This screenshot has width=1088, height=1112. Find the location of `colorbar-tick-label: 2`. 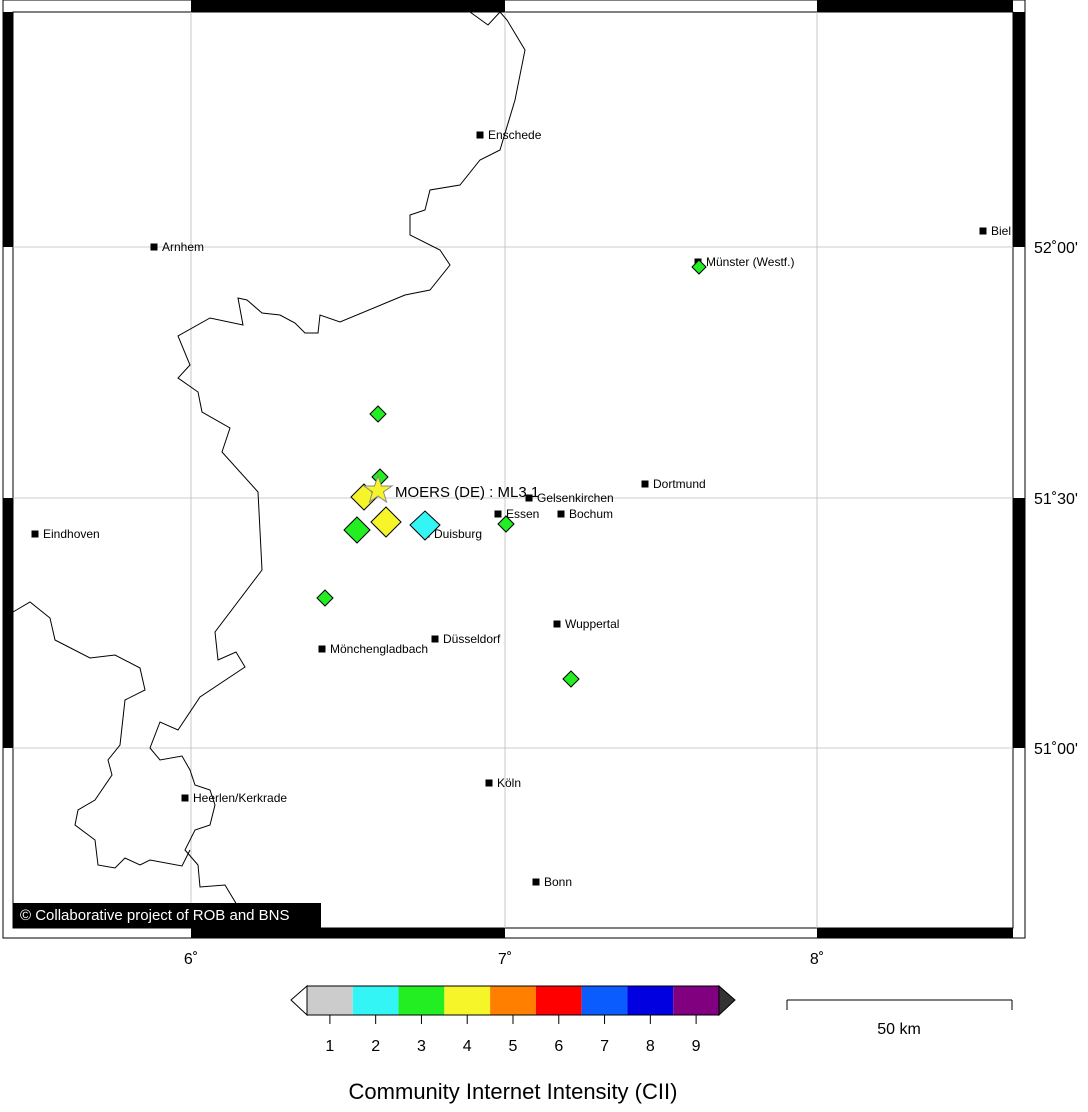

colorbar-tick-label: 2 is located at coordinates (375, 1046).